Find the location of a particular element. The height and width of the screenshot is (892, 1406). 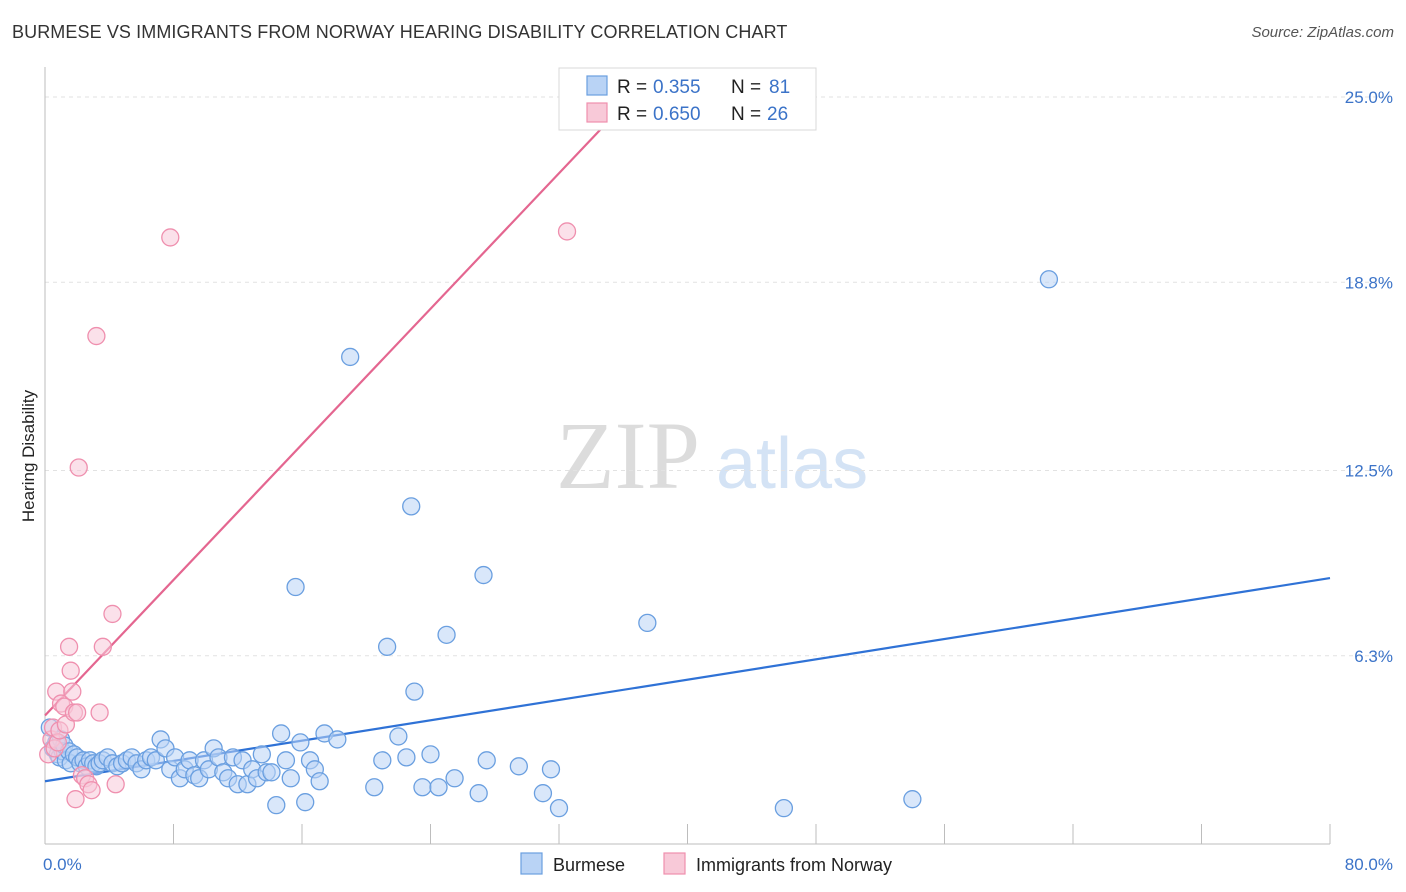

y-tick-label-0: 6.3% is located at coordinates (1373, 656).